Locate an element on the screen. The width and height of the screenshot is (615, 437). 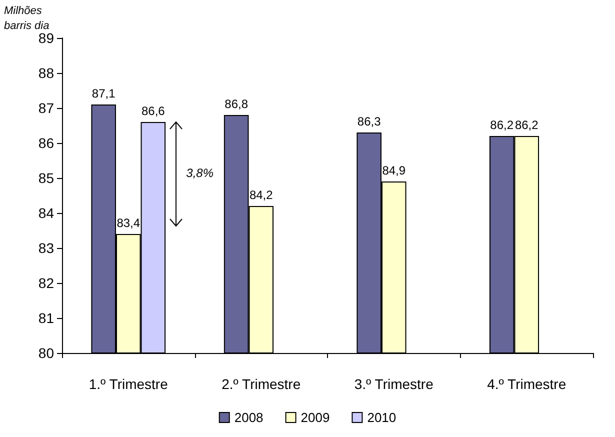
y-tick-label: 81 is located at coordinates (46, 318).